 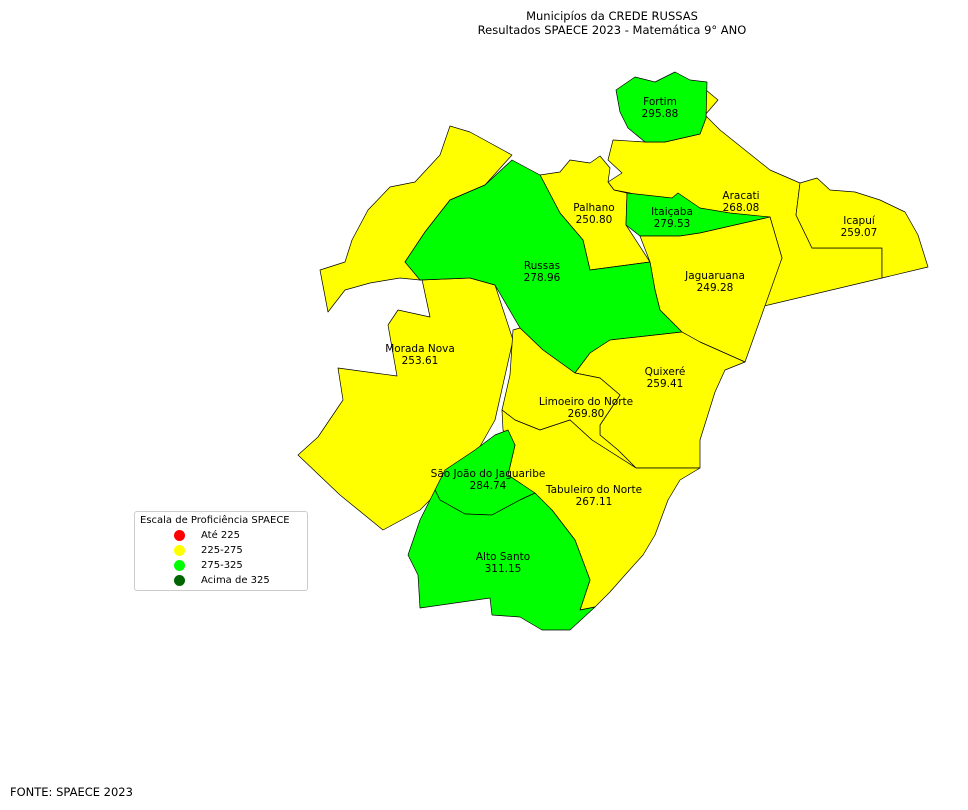 I want to click on label-aracati-name: Aracati, so click(x=740, y=196).